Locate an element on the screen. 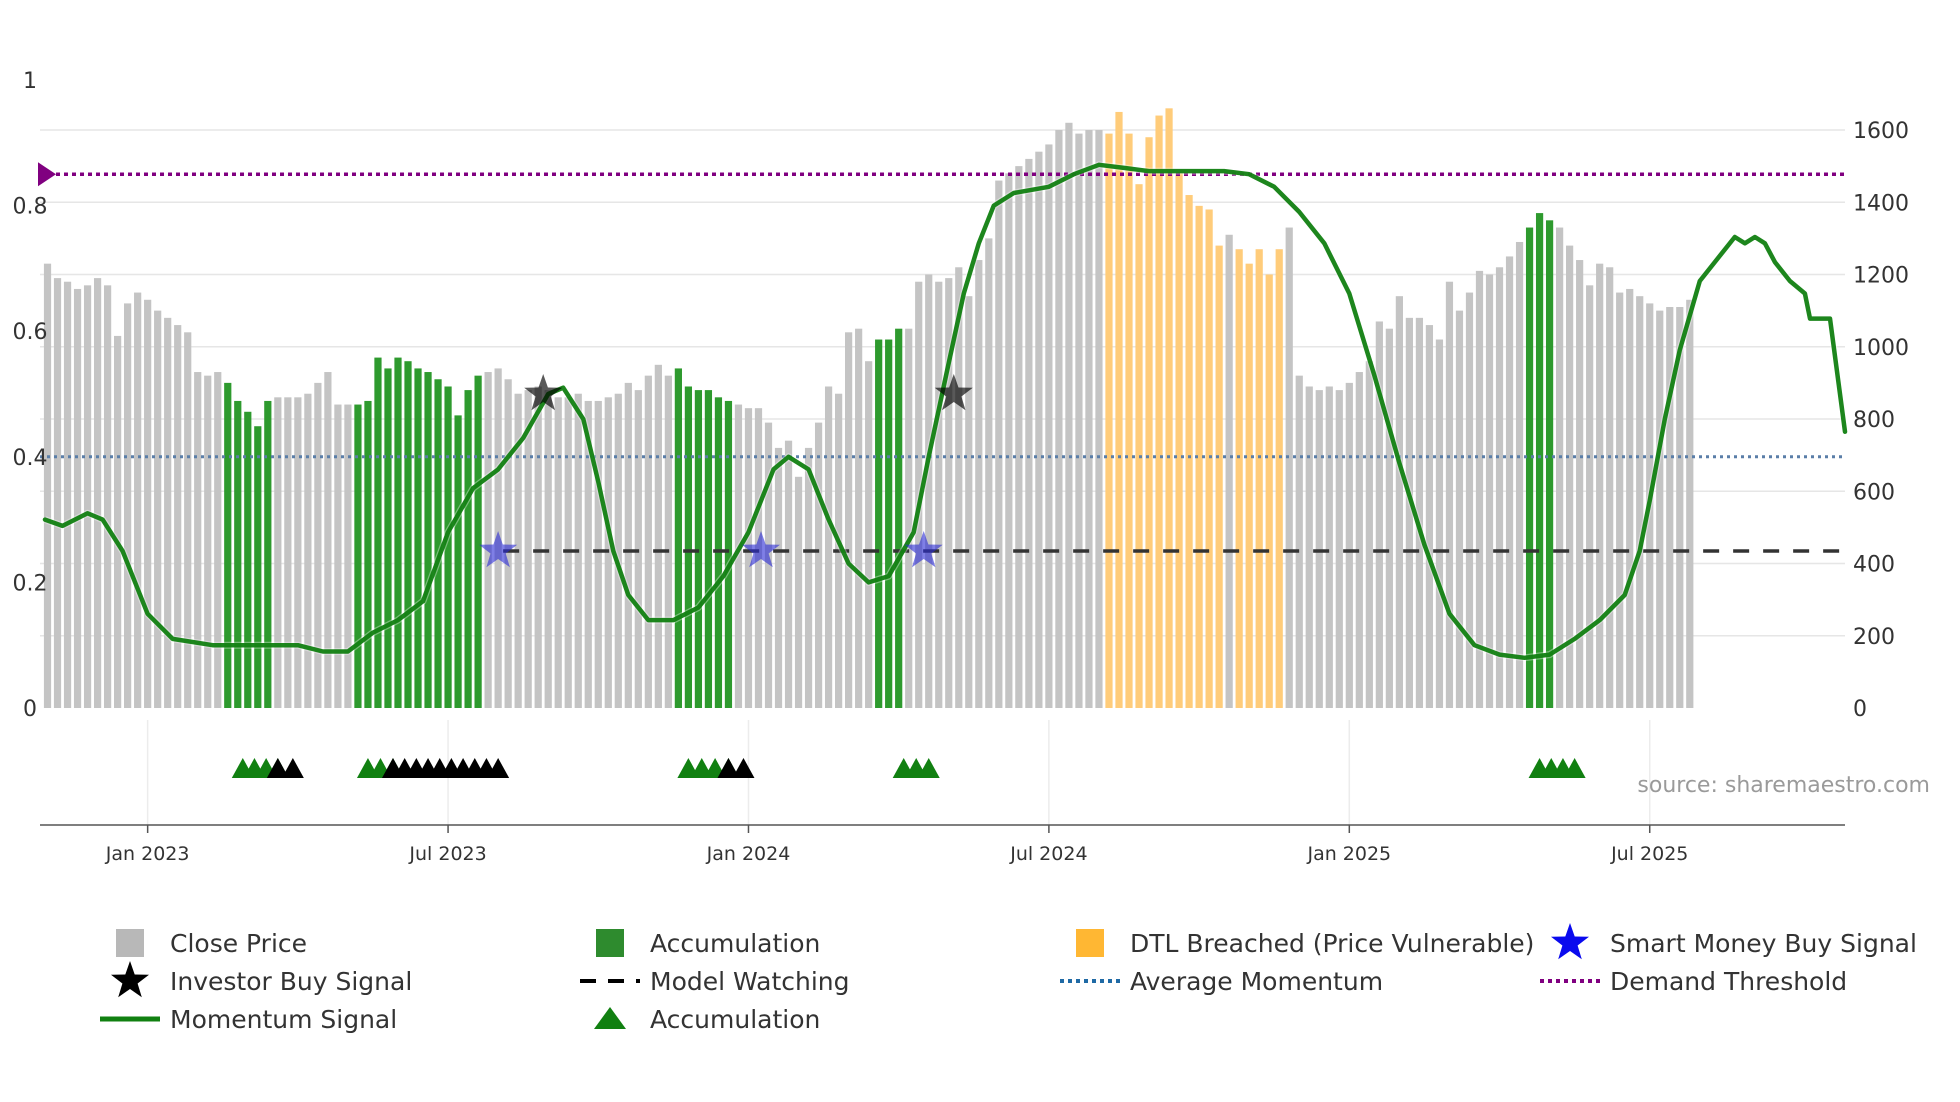 The height and width of the screenshot is (1102, 1960). smart-money-buy-star is located at coordinates (498, 549).